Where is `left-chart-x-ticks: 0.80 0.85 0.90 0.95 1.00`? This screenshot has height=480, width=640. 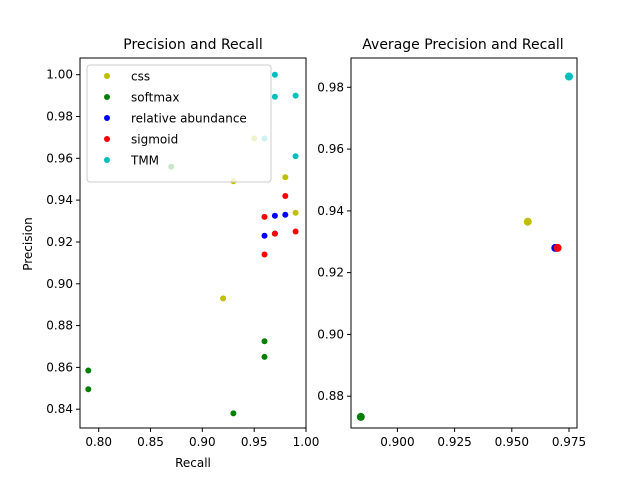
left-chart-x-ticks: 0.80 0.85 0.90 0.95 1.00 is located at coordinates (202, 438).